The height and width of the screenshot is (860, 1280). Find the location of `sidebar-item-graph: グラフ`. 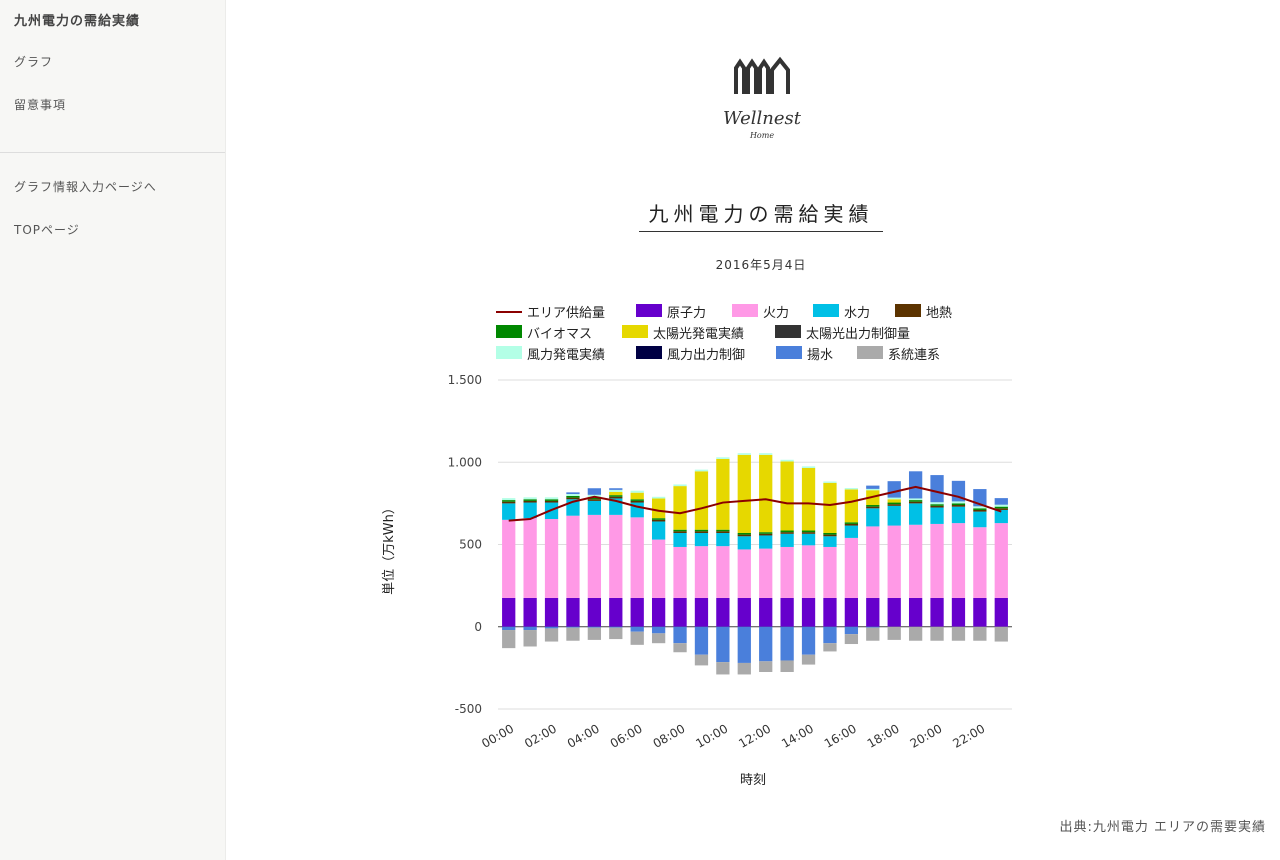

sidebar-item-graph: グラフ is located at coordinates (34, 62).